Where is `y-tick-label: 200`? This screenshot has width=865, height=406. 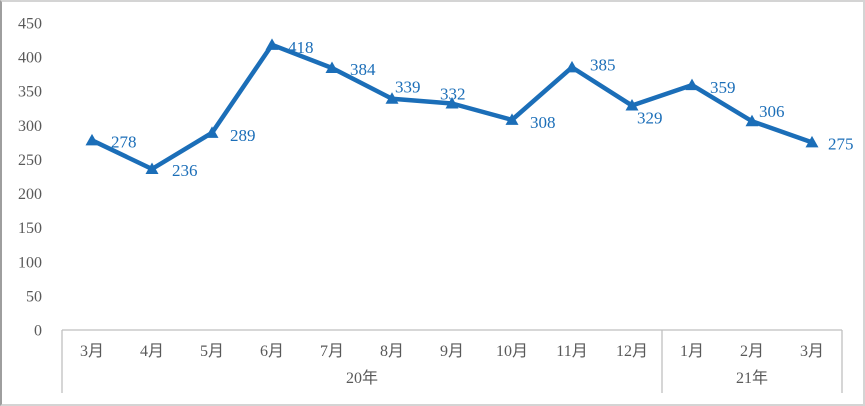 y-tick-label: 200 is located at coordinates (30, 194).